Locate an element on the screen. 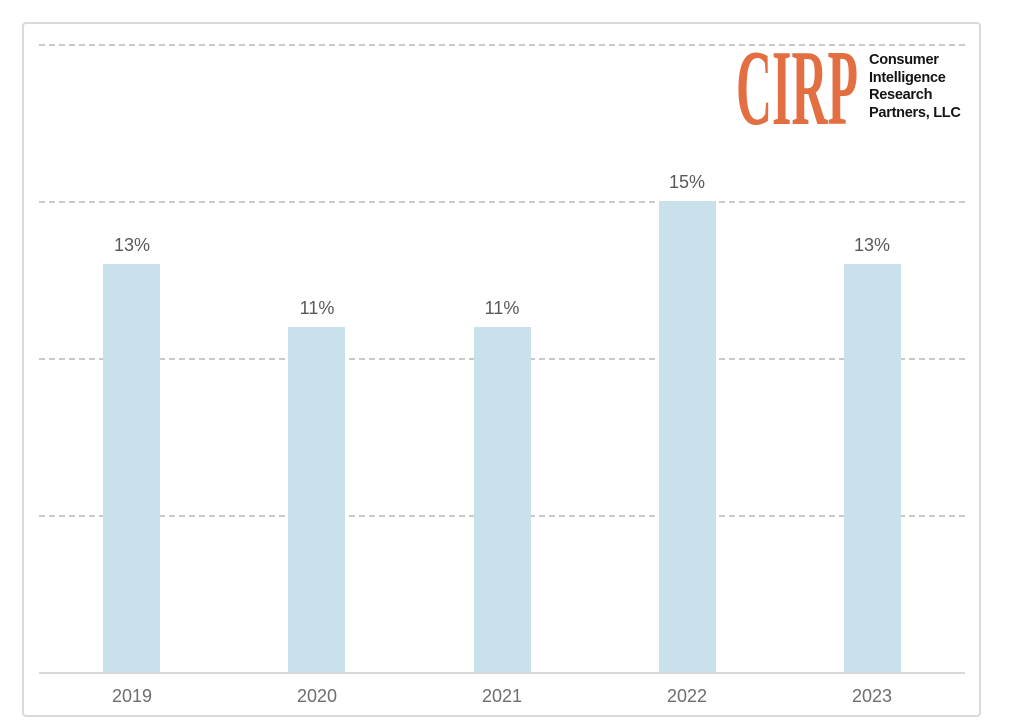 The width and height of the screenshot is (1024, 726). x-tick-label: 2023 is located at coordinates (872, 696).